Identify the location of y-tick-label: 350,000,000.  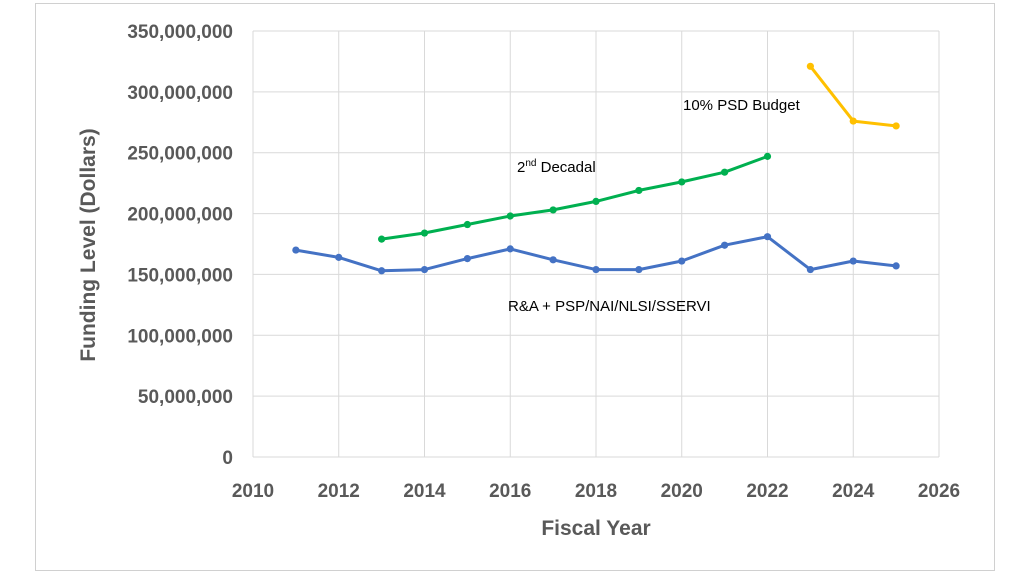
(180, 32).